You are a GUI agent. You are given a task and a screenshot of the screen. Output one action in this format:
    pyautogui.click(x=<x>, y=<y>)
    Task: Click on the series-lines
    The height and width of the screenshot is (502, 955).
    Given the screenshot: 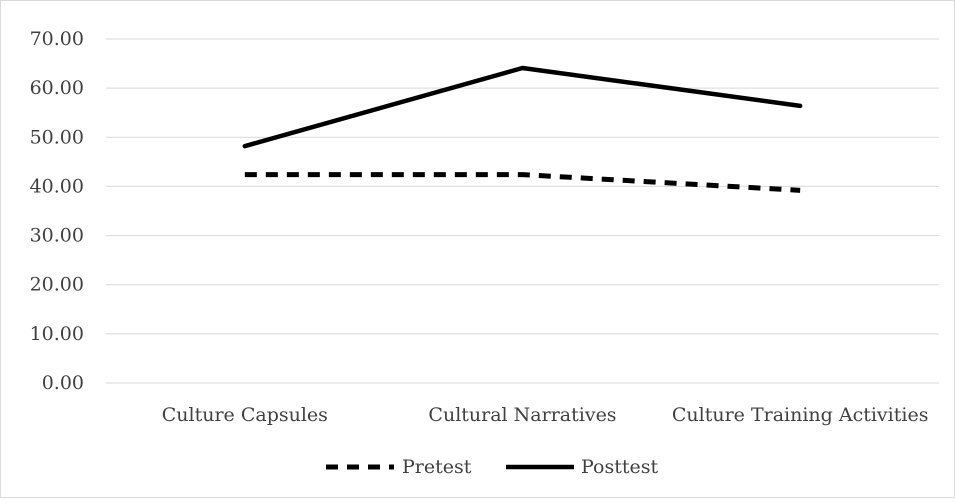 What is the action you would take?
    pyautogui.click(x=522, y=129)
    